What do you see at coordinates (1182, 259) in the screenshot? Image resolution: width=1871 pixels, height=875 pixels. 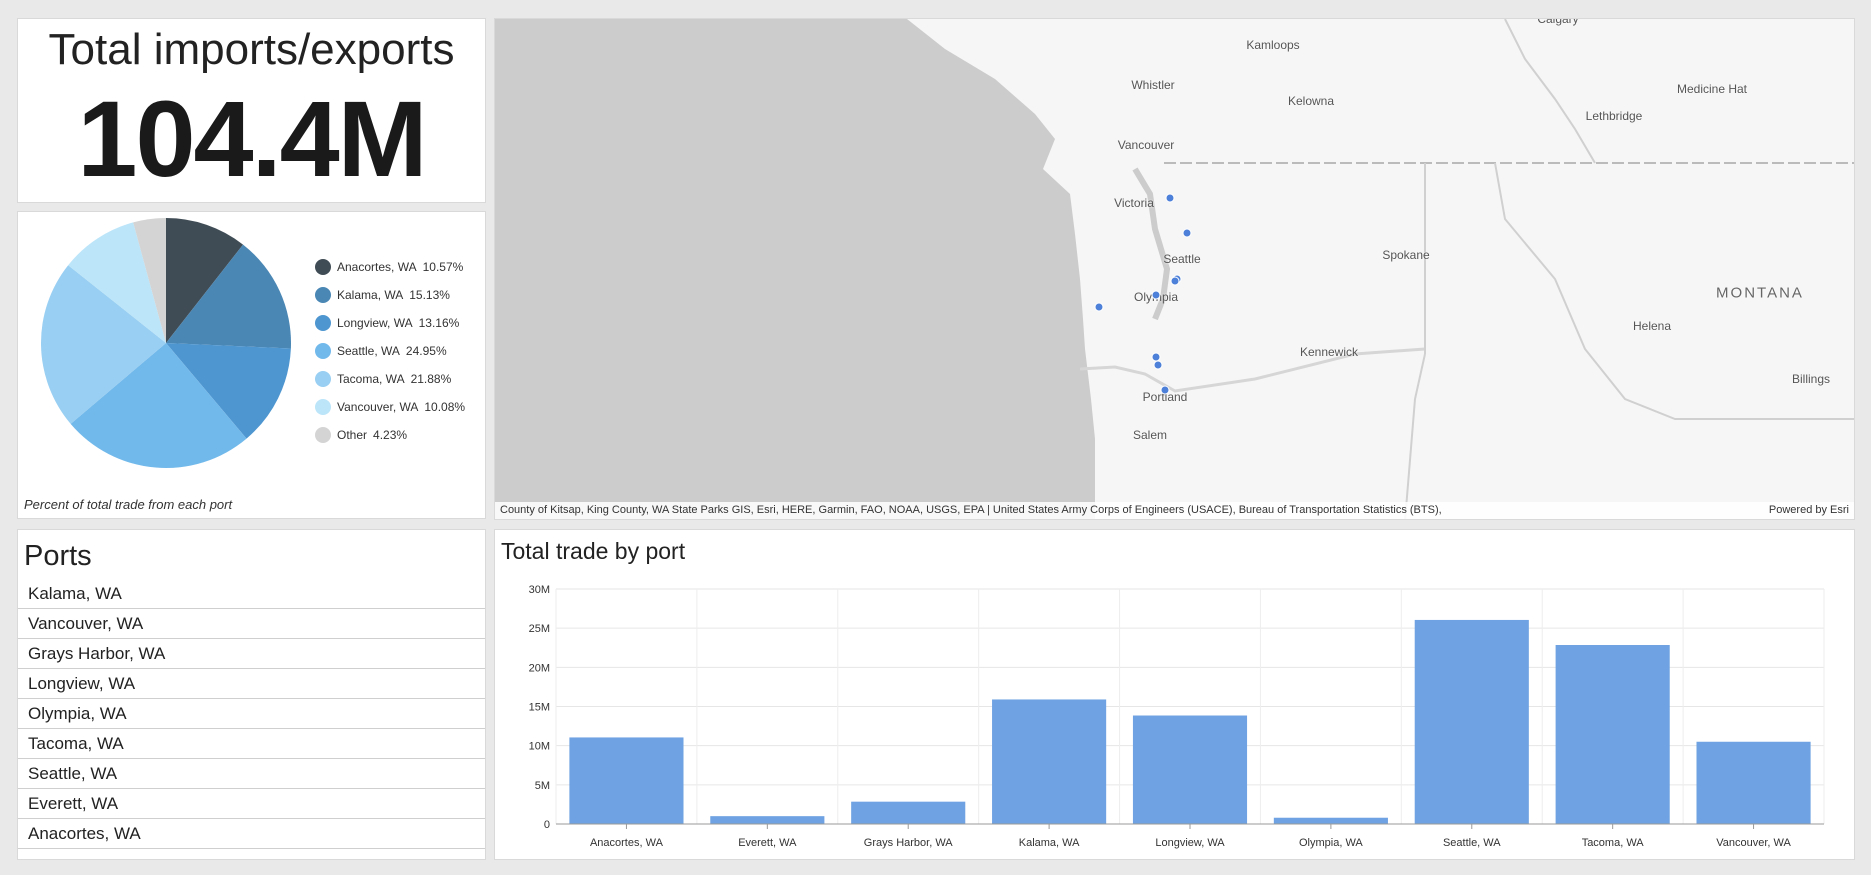 I see `map-label: Seattle` at bounding box center [1182, 259].